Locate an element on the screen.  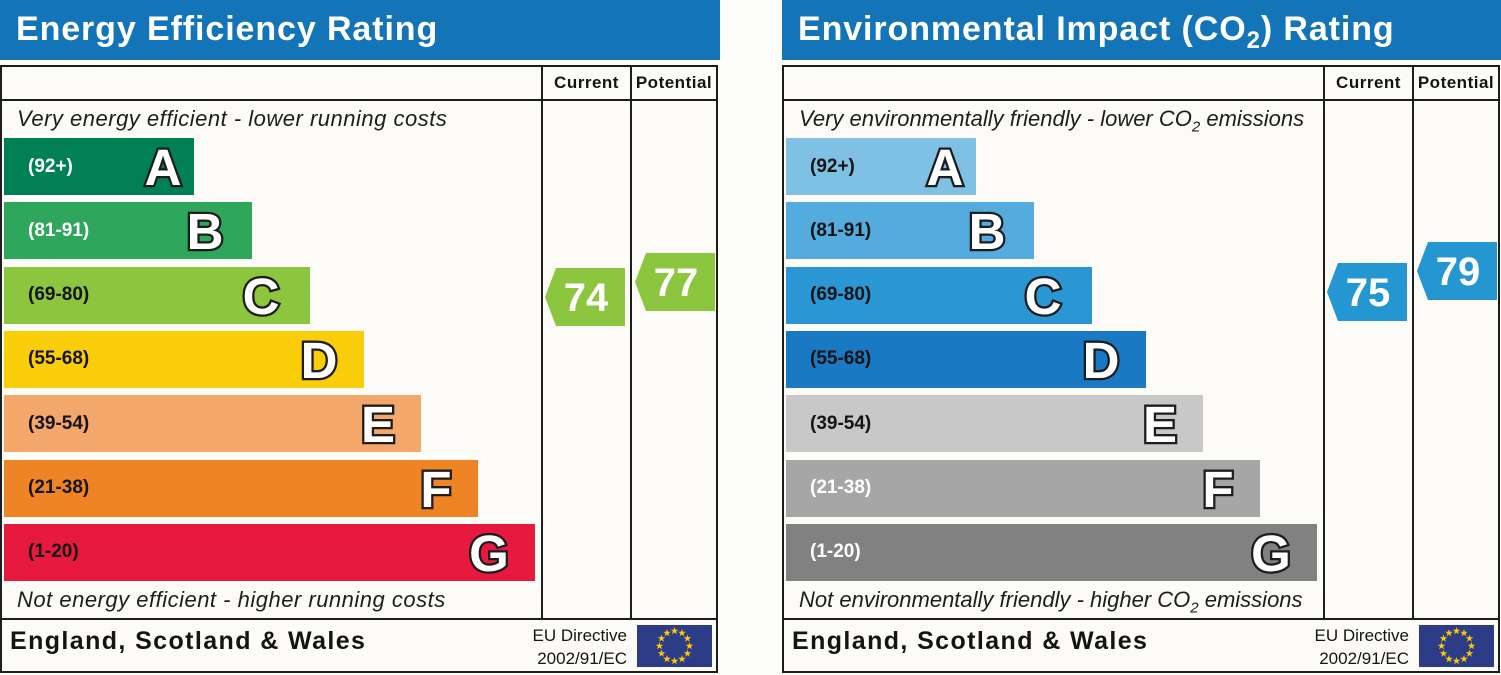
svg-text: 79 is located at coordinates (1458, 272).